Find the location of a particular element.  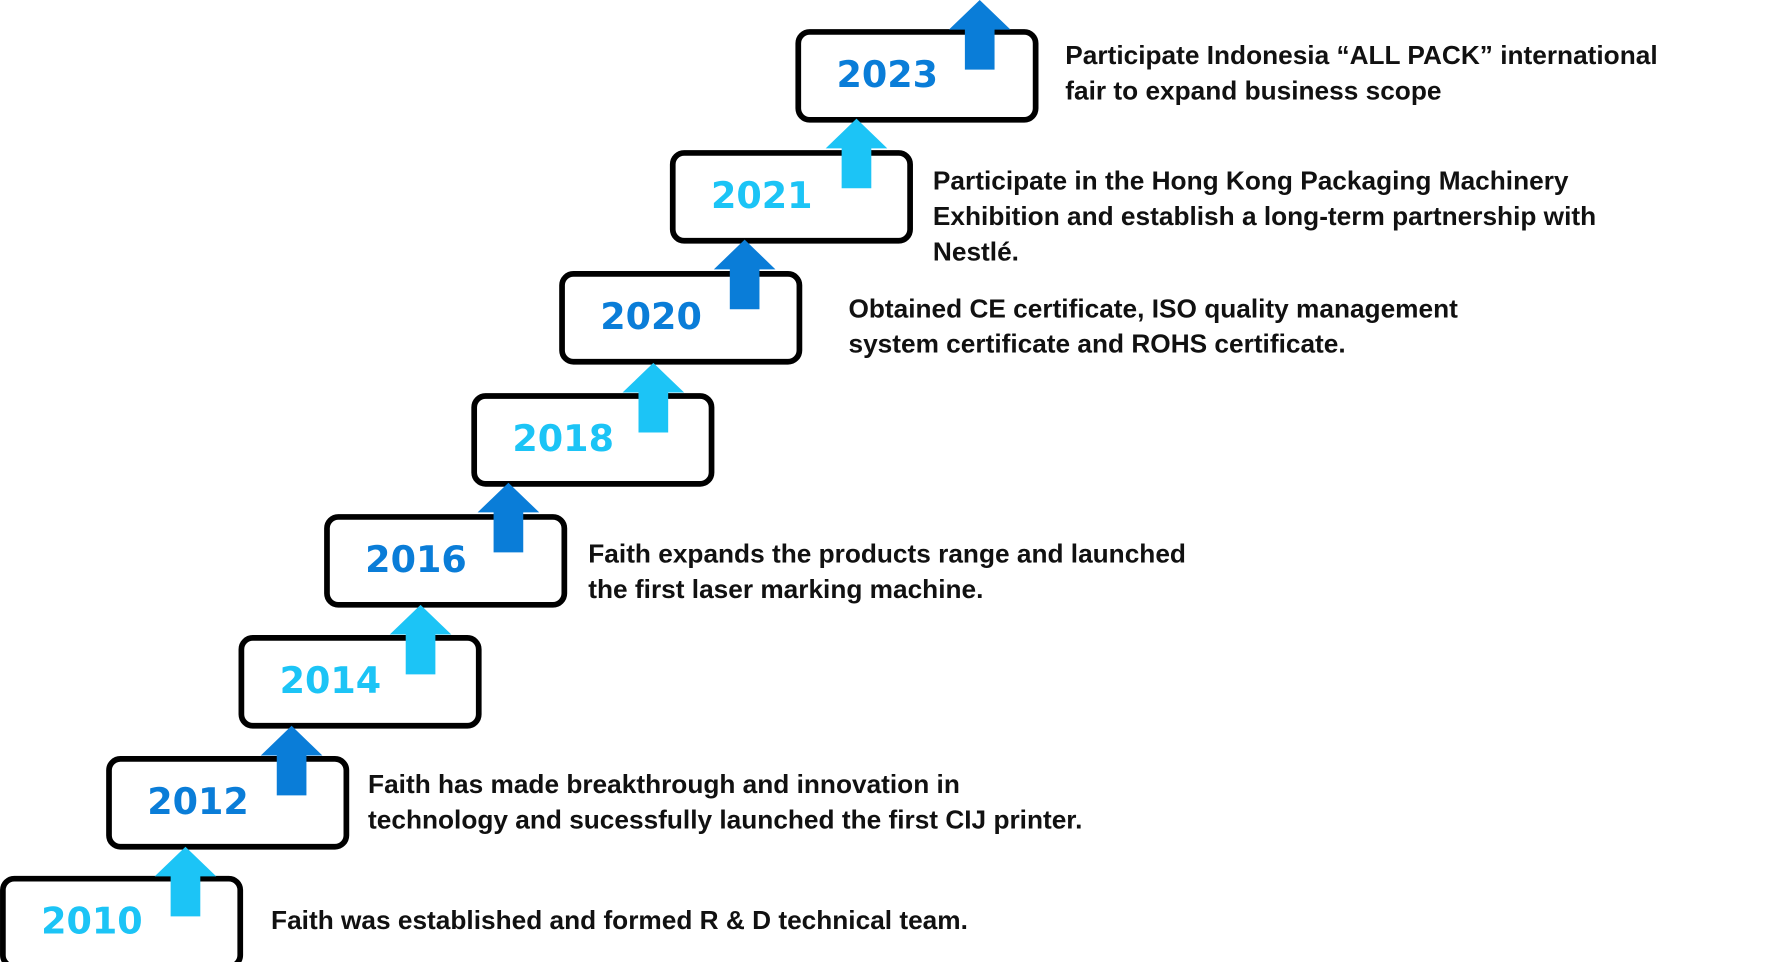

milestone-description: fair to expand business scope is located at coordinates (1253, 90).